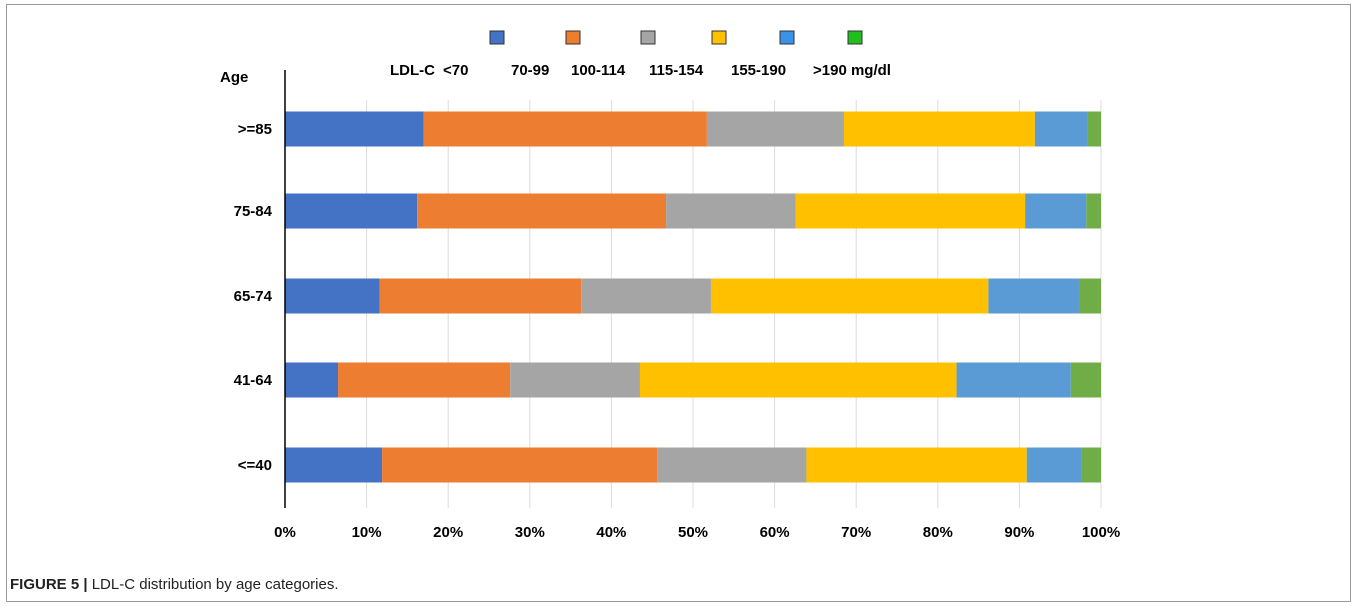 The width and height of the screenshot is (1357, 606). Describe the element at coordinates (758, 70) in the screenshot. I see `legend-label: 155-190` at that location.